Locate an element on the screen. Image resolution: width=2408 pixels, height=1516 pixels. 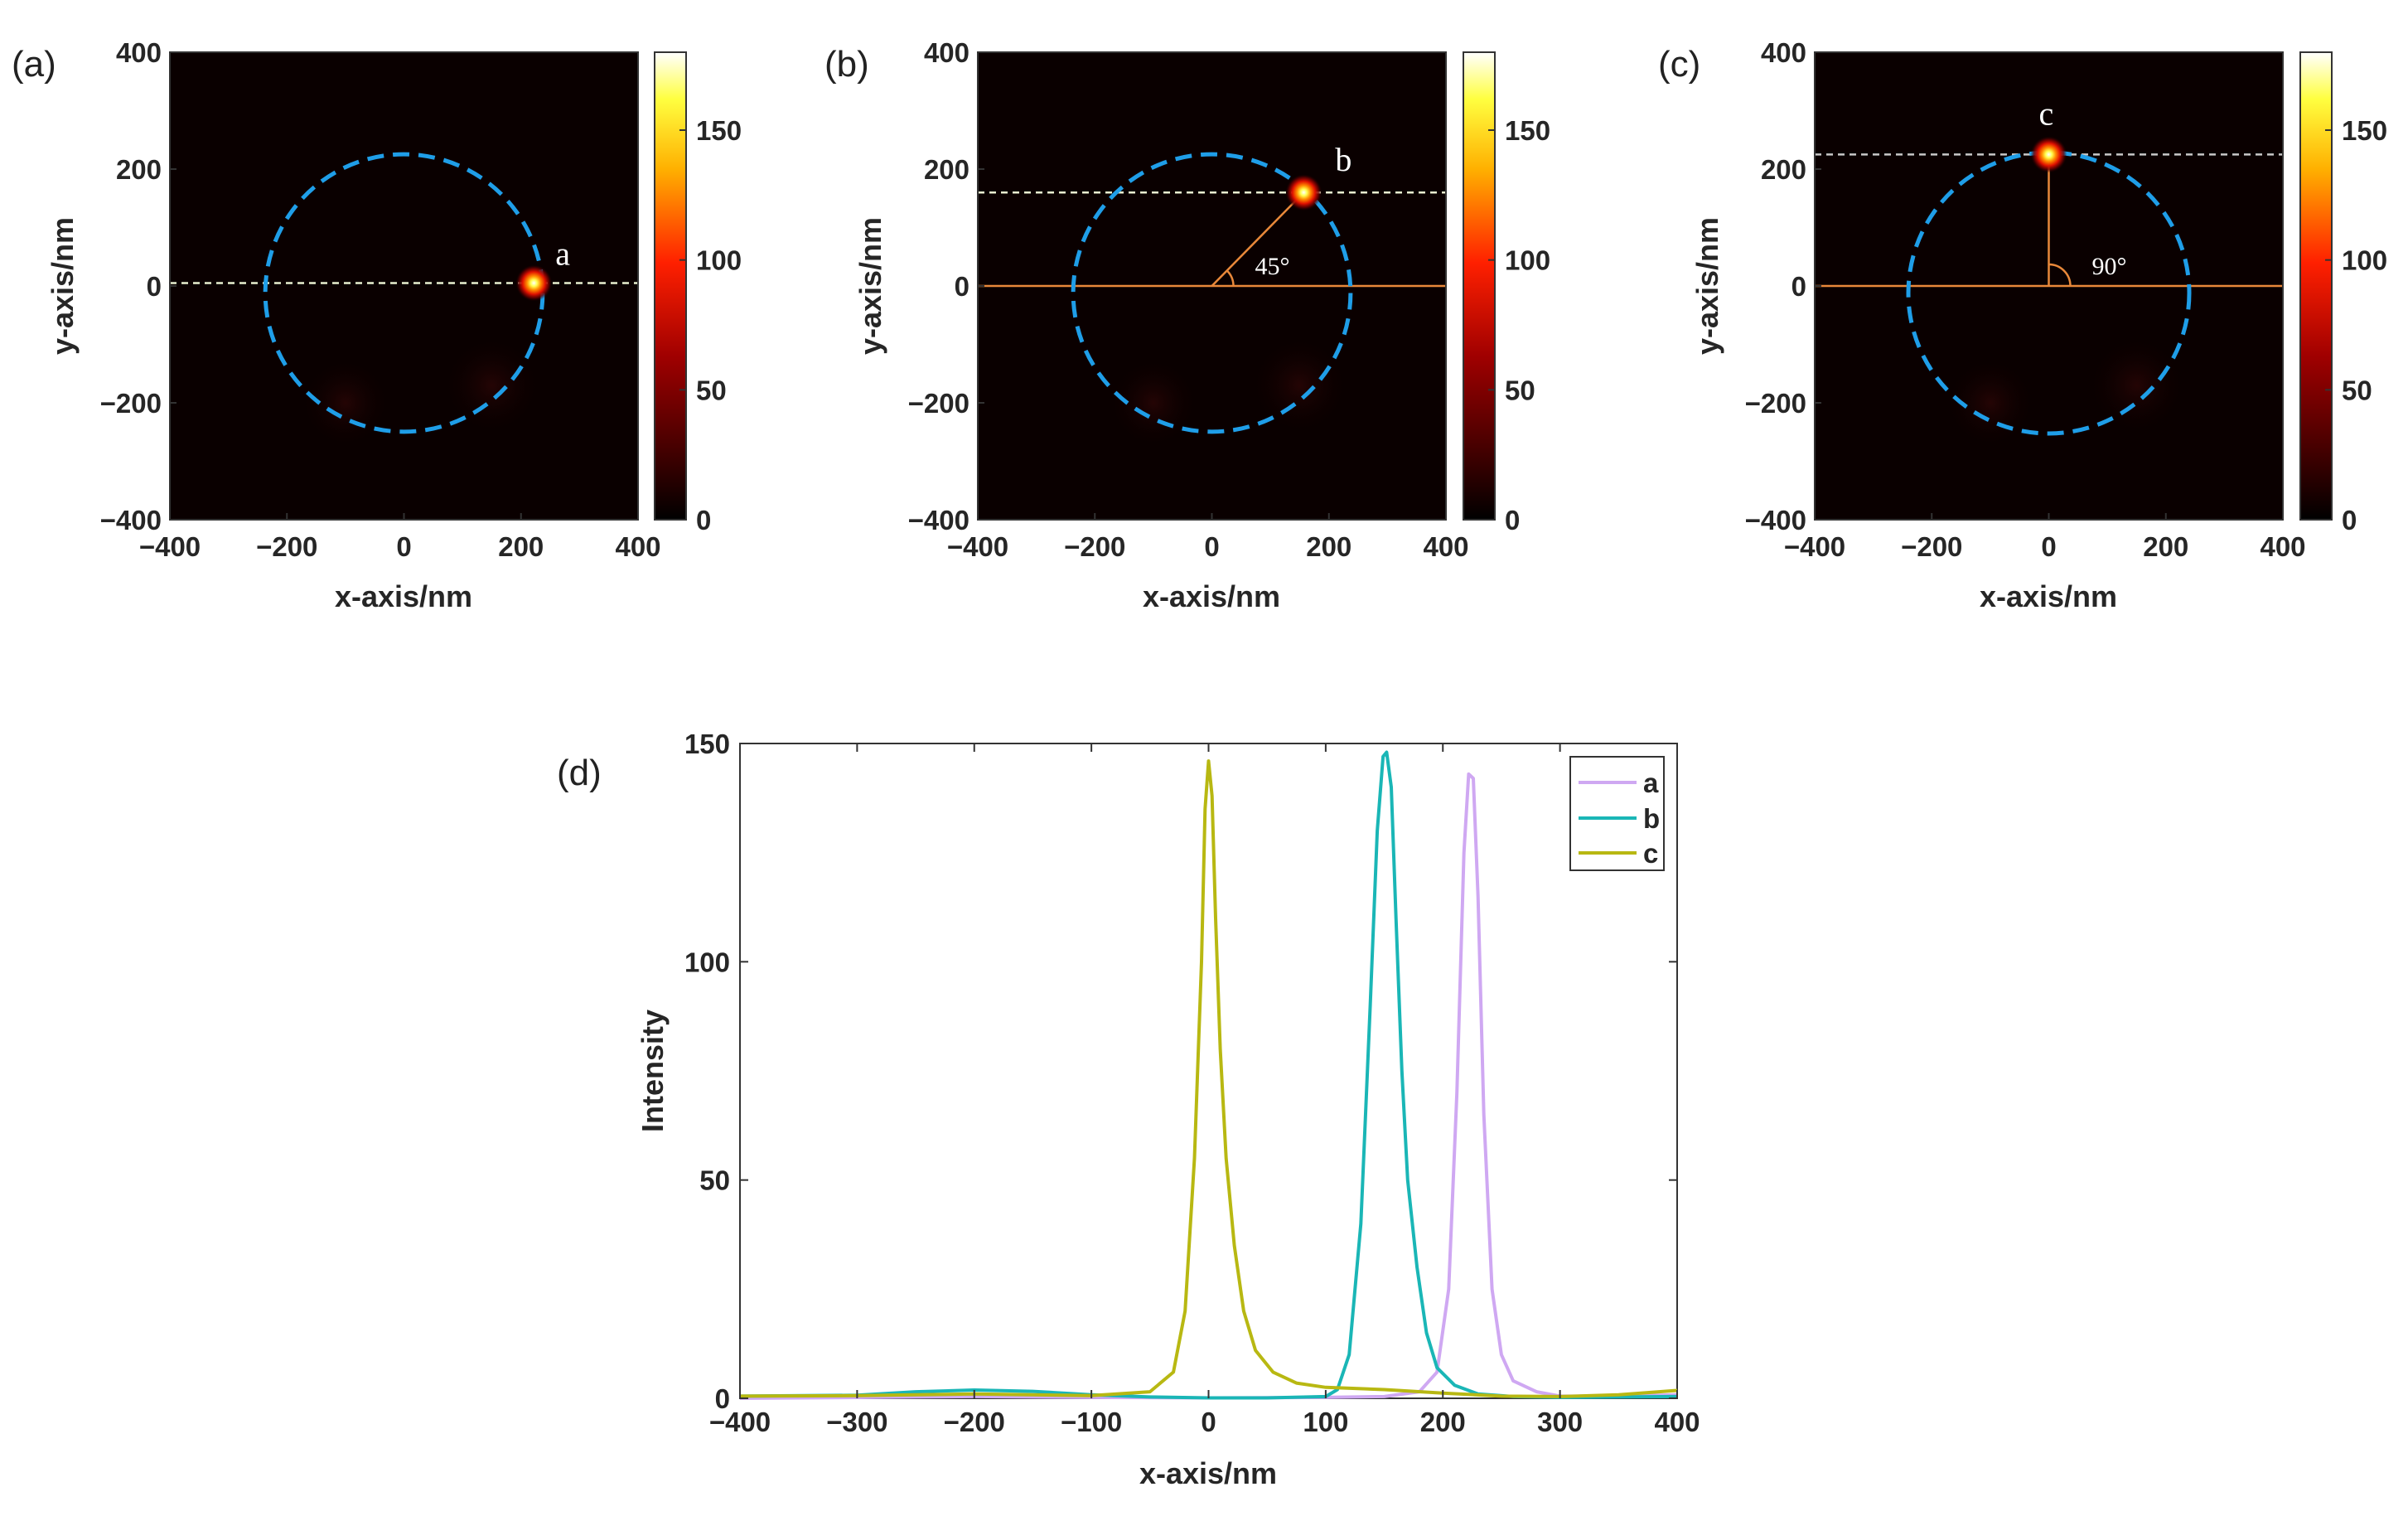
colorbar-ticks-a: 0 50 100 150 is located at coordinates (710, 325).